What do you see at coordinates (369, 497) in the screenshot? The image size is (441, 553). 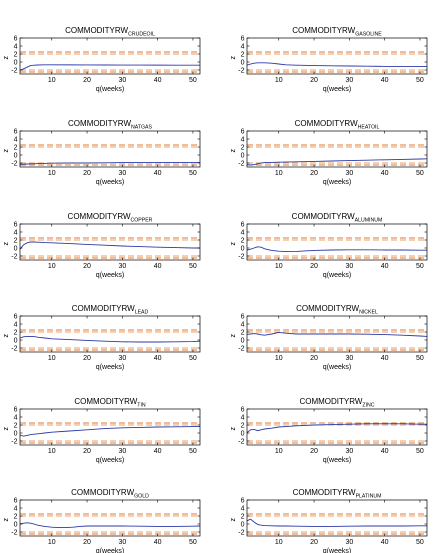 I see `subplot-title-subscript: PLATINUM` at bounding box center [369, 497].